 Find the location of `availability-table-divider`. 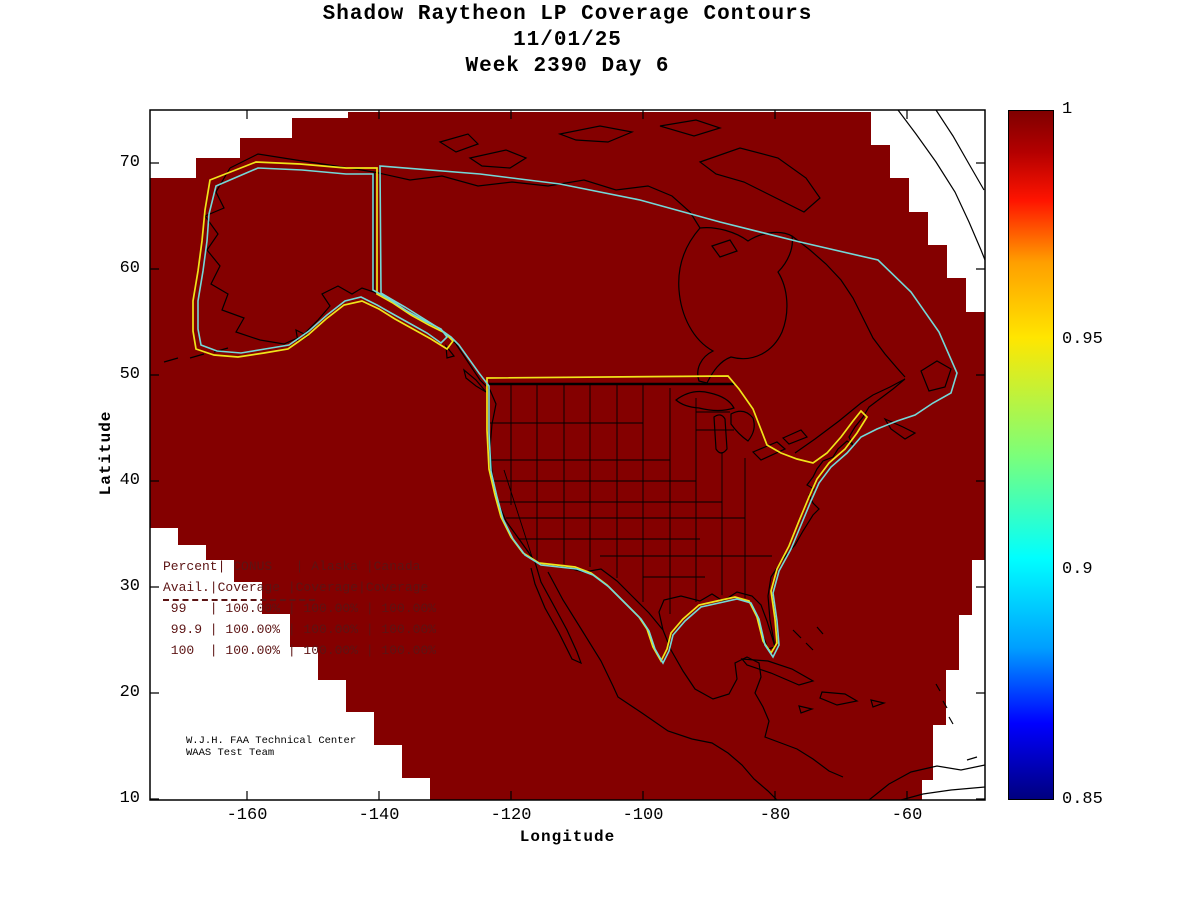

availability-table-divider is located at coordinates (239, 600).